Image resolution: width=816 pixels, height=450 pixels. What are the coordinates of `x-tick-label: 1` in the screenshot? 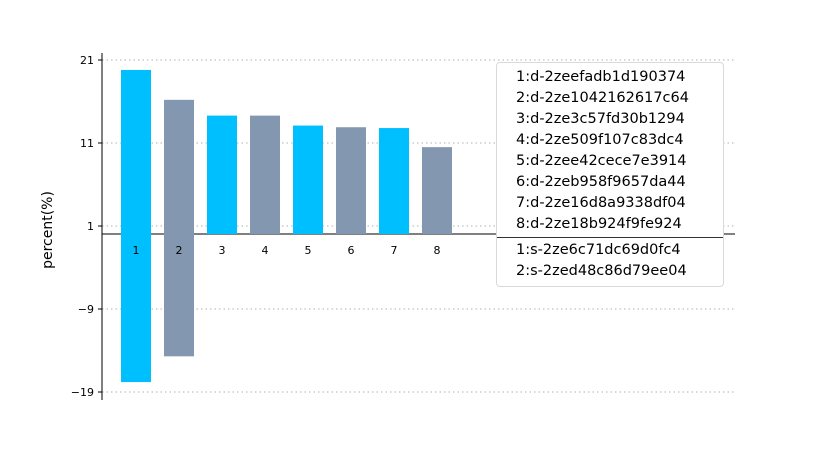 It's located at (136, 250).